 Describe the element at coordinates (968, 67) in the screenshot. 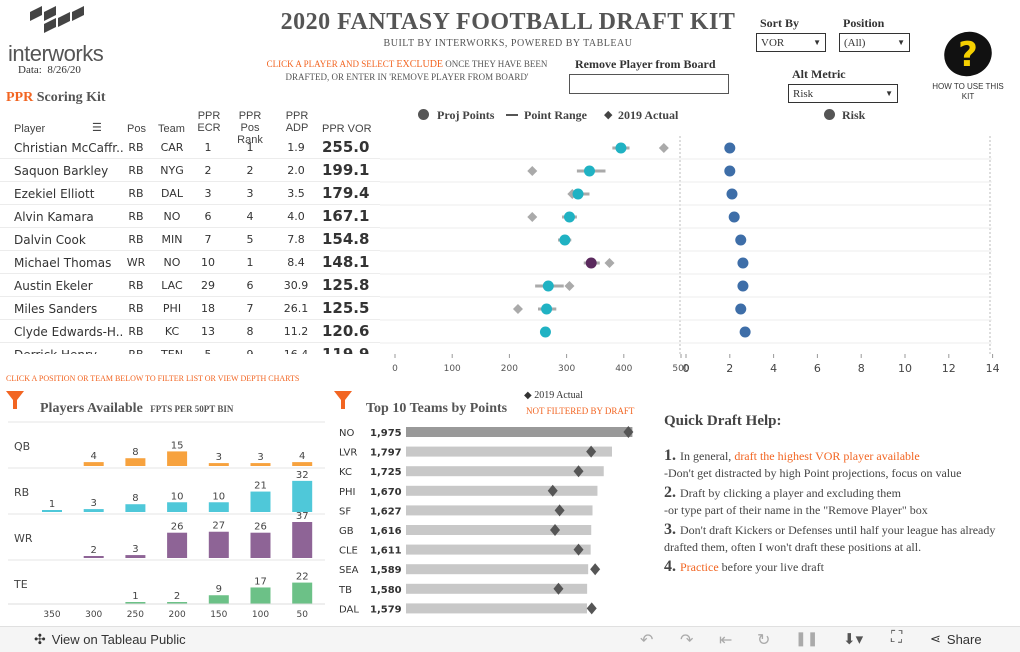

I see `help-button: ? HOW TO USE THIS KIT` at that location.